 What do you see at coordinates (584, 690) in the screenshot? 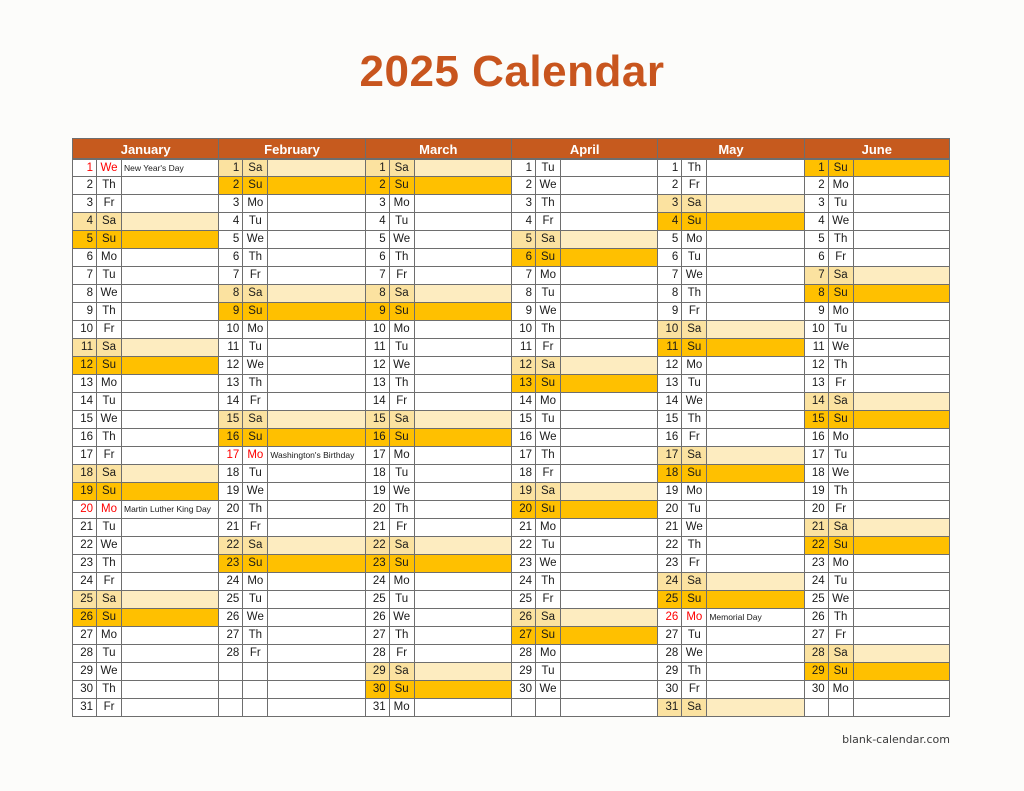
I see `day-row: 30 We` at bounding box center [584, 690].